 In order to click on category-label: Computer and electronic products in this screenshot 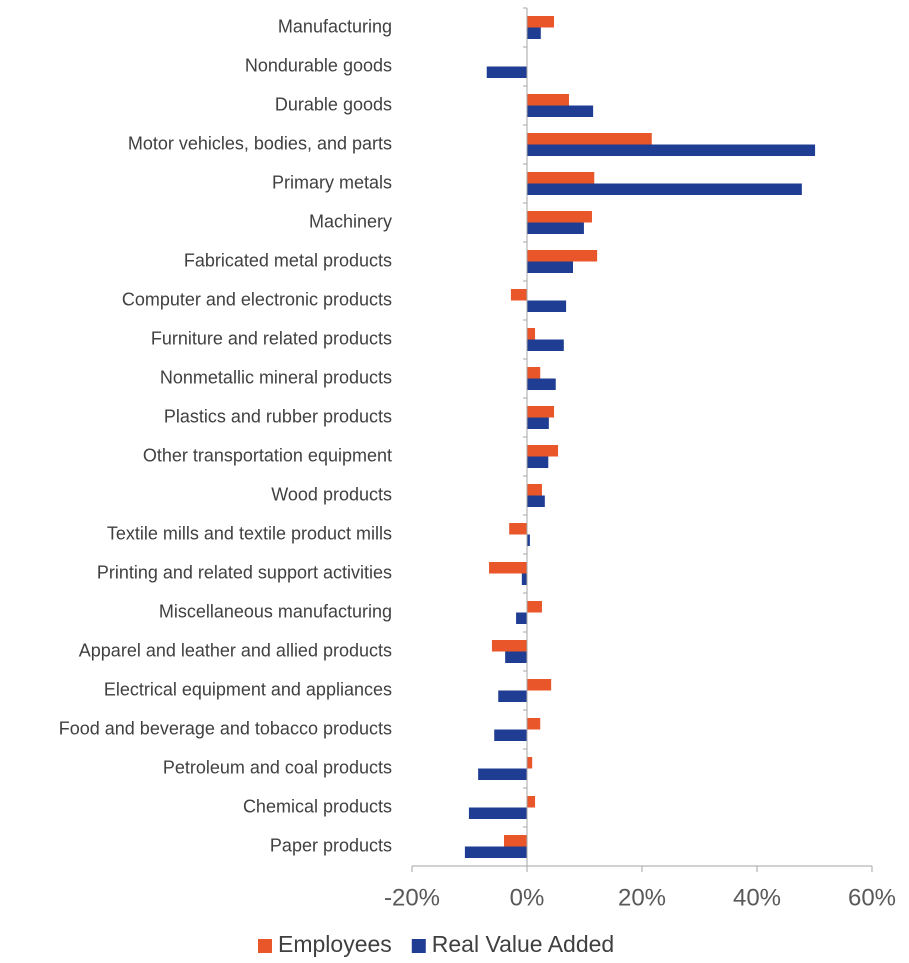, I will do `click(257, 299)`.